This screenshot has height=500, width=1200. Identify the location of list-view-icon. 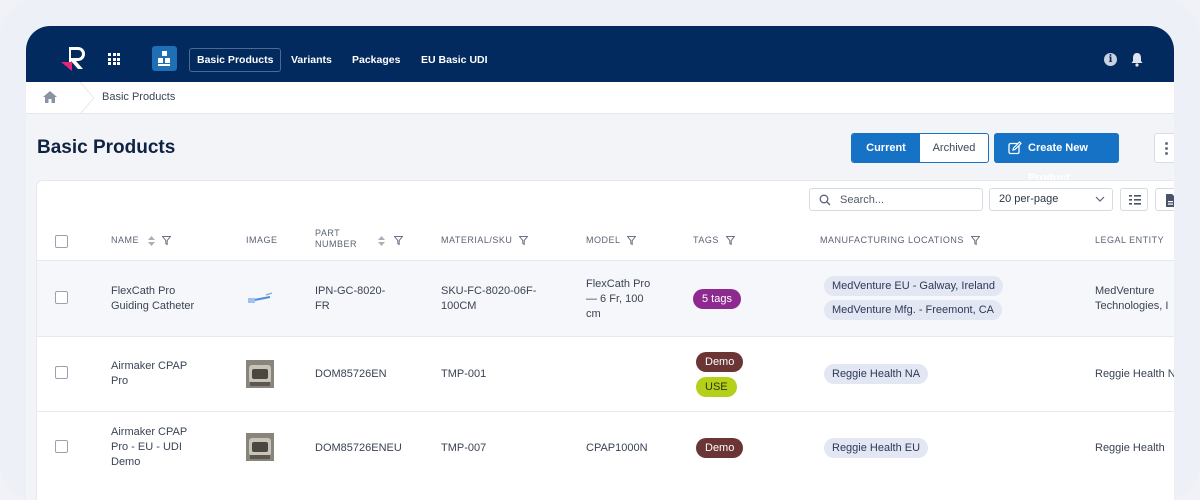
(1135, 200).